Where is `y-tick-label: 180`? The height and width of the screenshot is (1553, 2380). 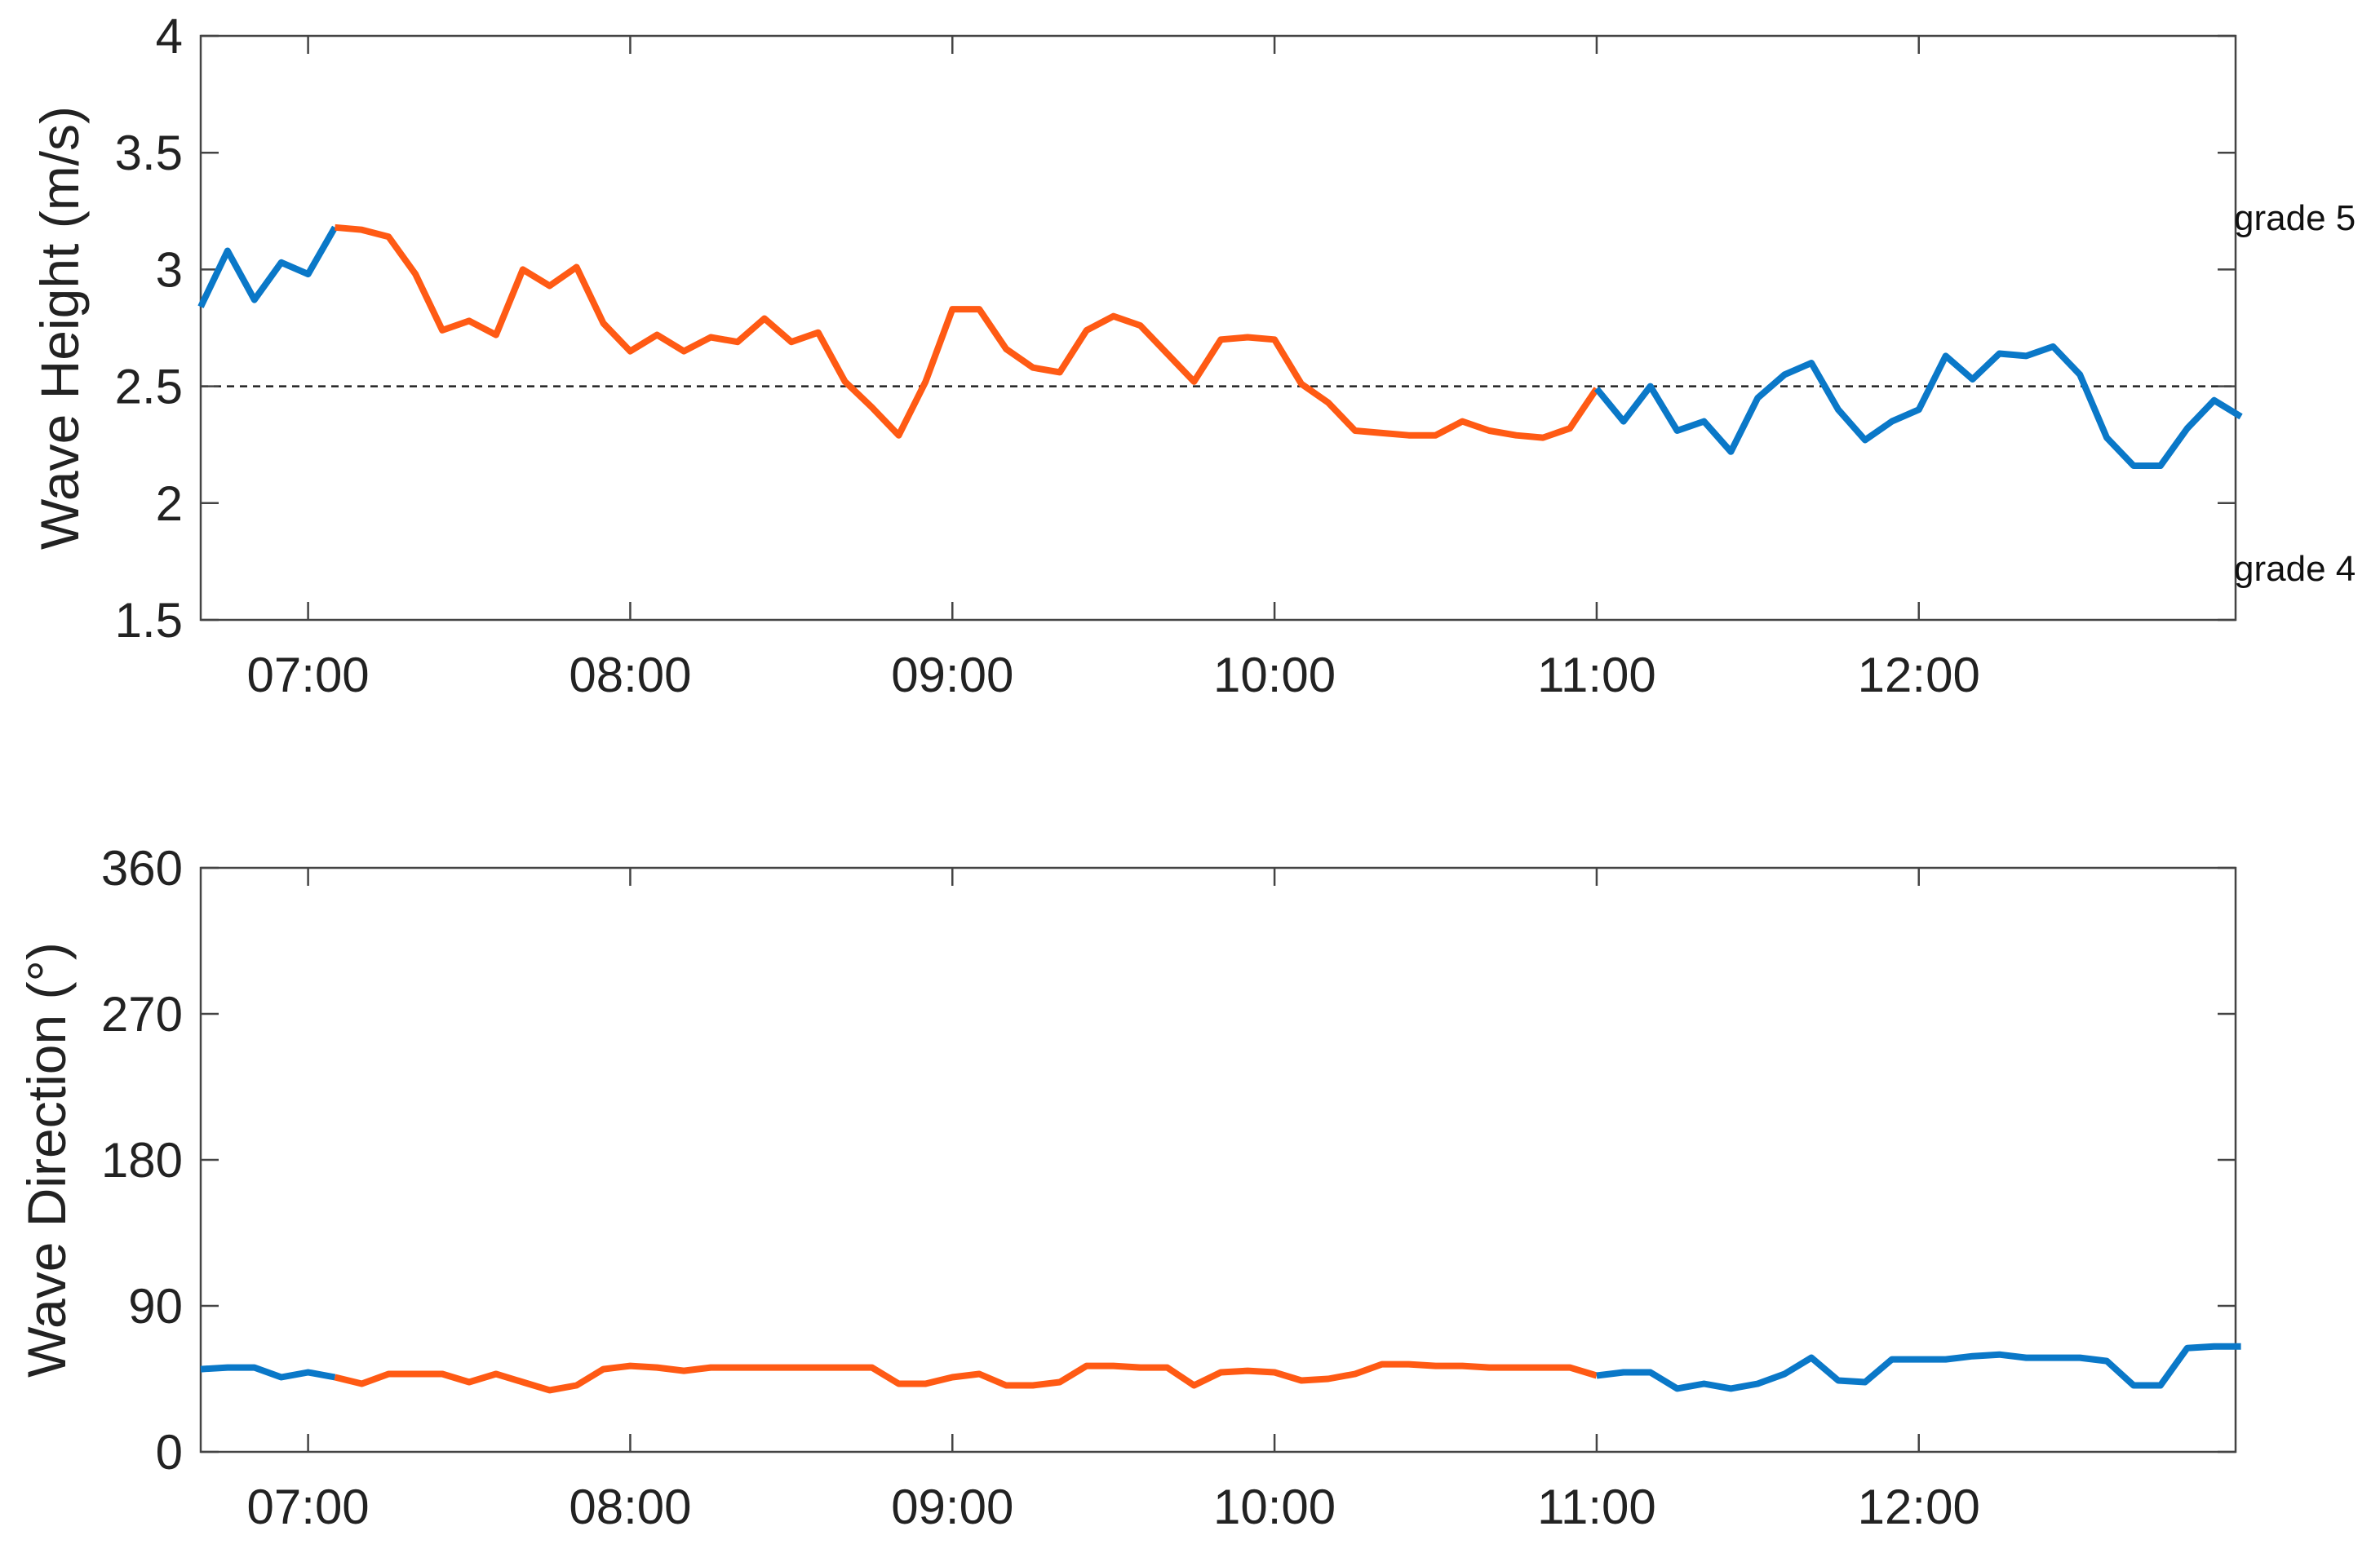
y-tick-label: 180 is located at coordinates (142, 1160).